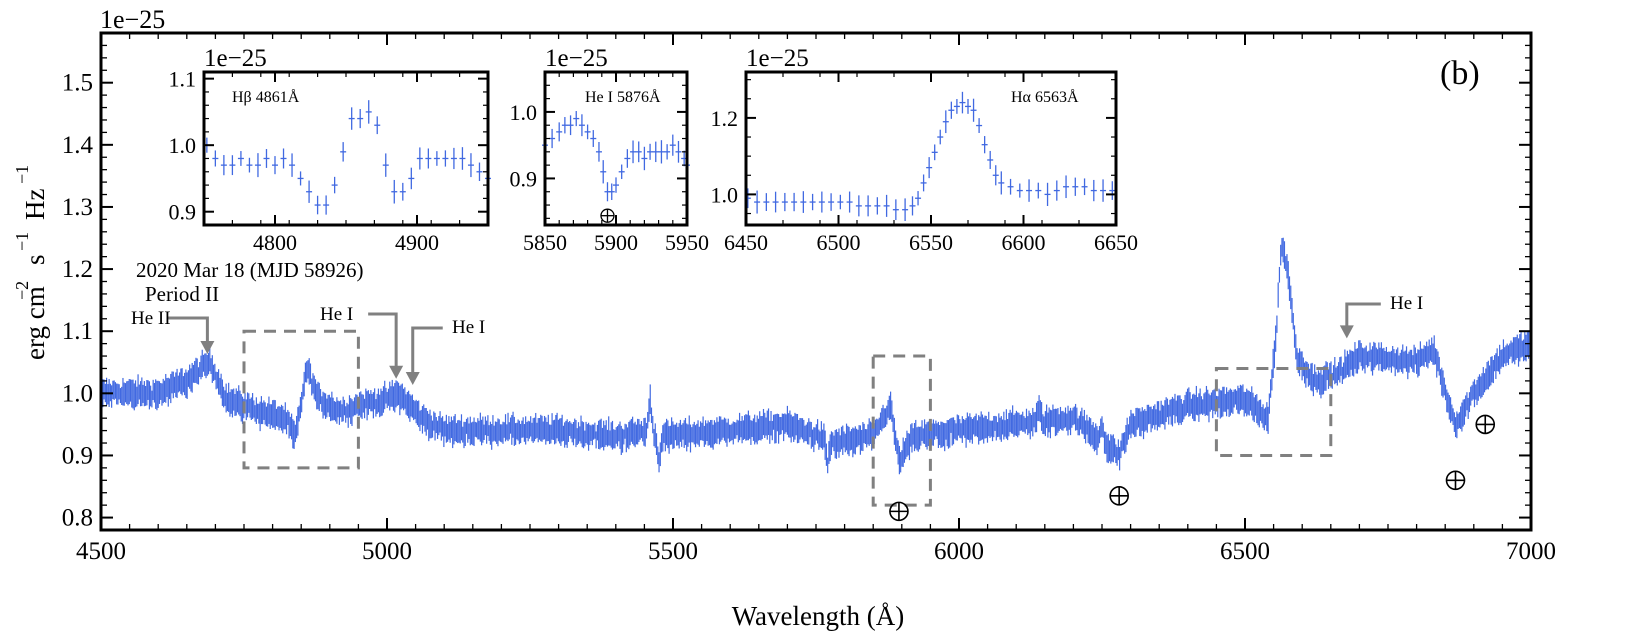  What do you see at coordinates (77, 393) in the screenshot?
I see `y-tick-label: 1.0` at bounding box center [77, 393].